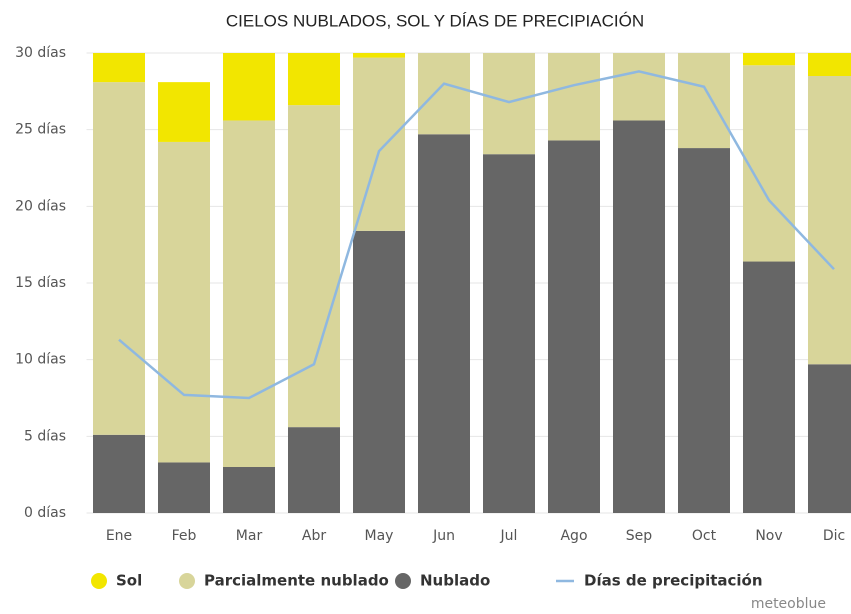 Image resolution: width=851 pixels, height=614 pixels. Describe the element at coordinates (129, 581) in the screenshot. I see `legend-label: Sol` at that location.